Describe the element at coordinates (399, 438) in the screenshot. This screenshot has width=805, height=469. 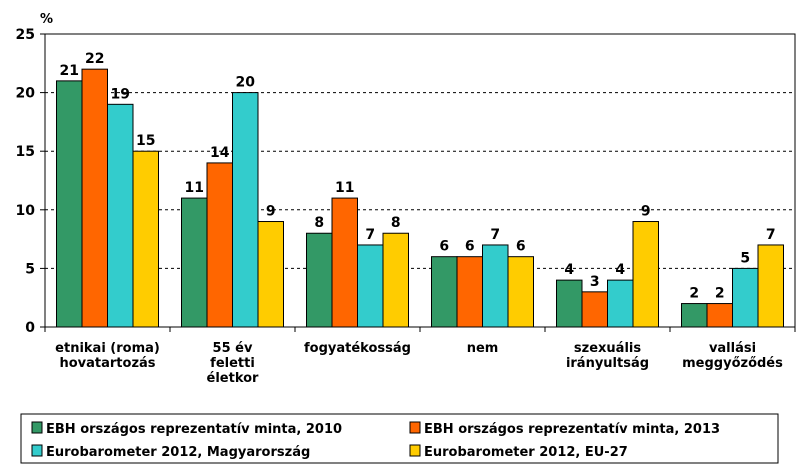
I see `legend-box` at that location.